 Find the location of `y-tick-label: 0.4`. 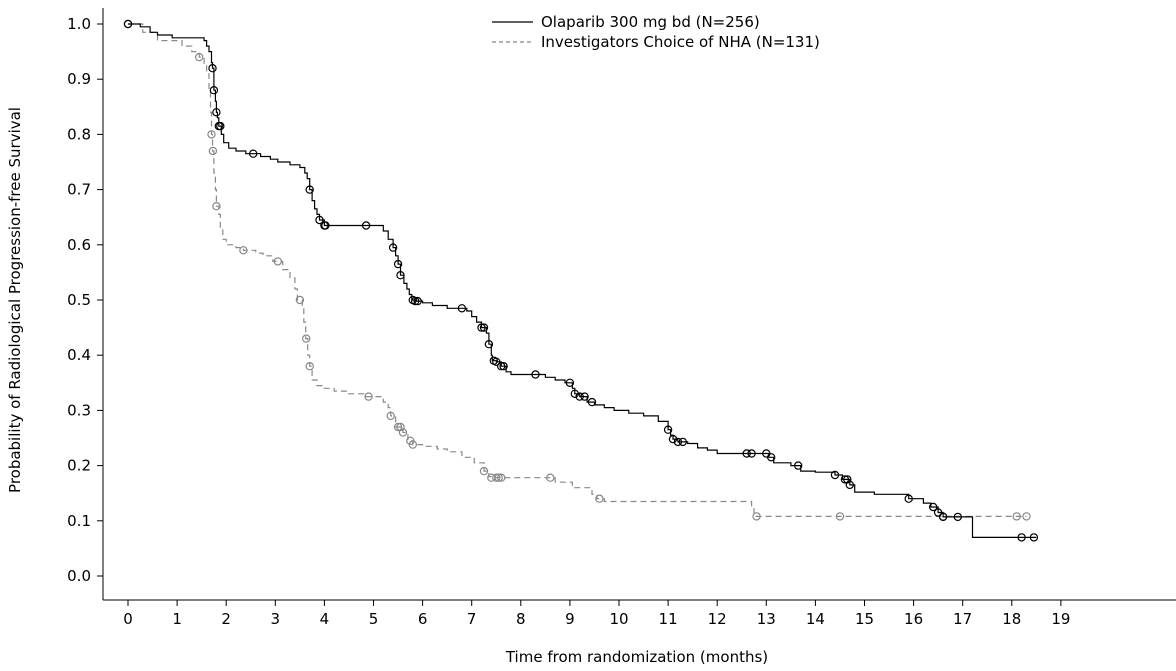

y-tick-label: 0.4 is located at coordinates (79, 355).